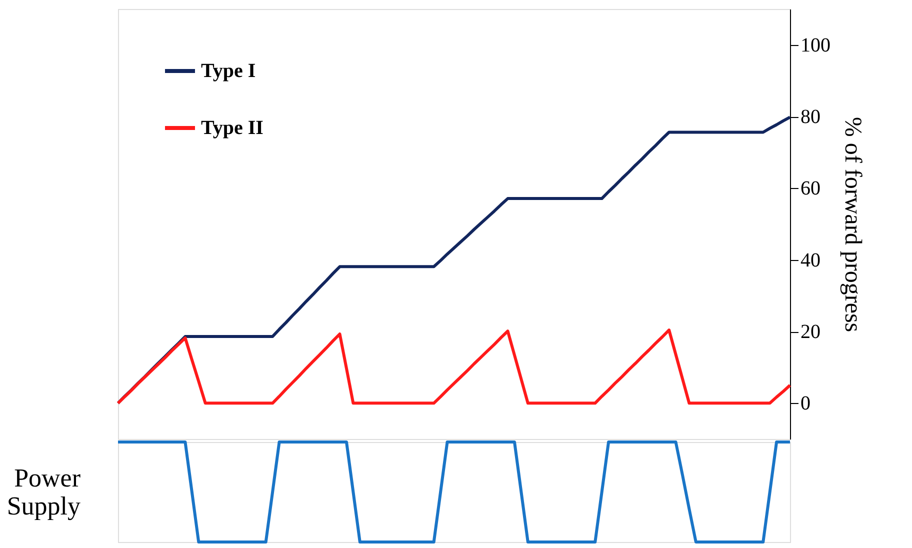  I want to click on y-axis-title: % of forward progress, so click(853, 224).